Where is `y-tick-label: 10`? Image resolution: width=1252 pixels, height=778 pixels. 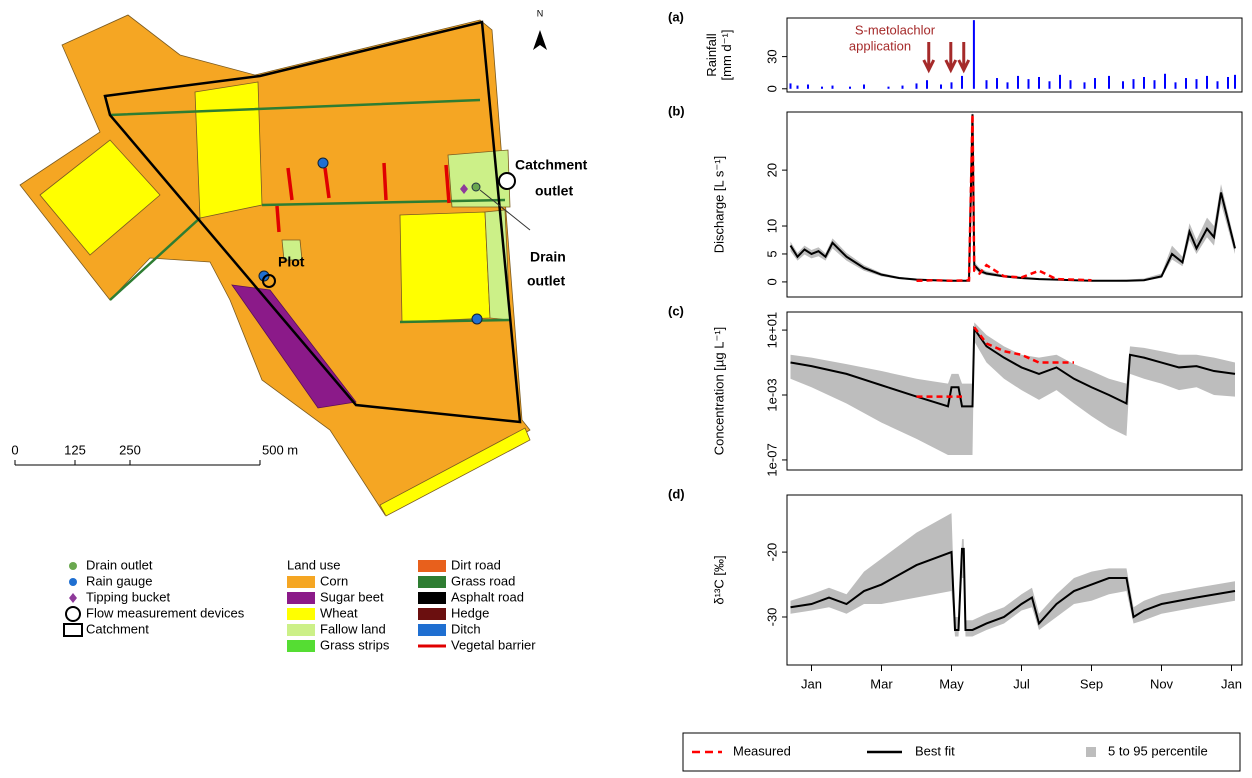
y-tick-label: 10 is located at coordinates (771, 226).